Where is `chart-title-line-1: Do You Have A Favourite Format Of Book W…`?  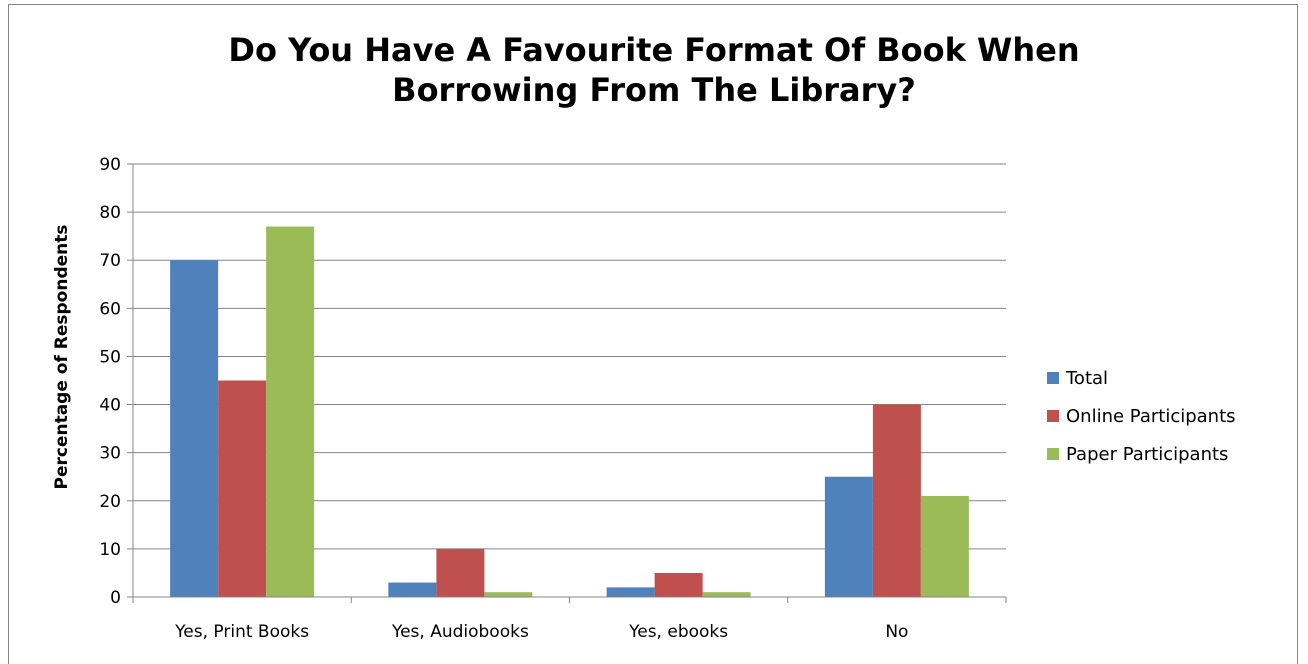 chart-title-line-1: Do You Have A Favourite Format Of Book W… is located at coordinates (654, 50).